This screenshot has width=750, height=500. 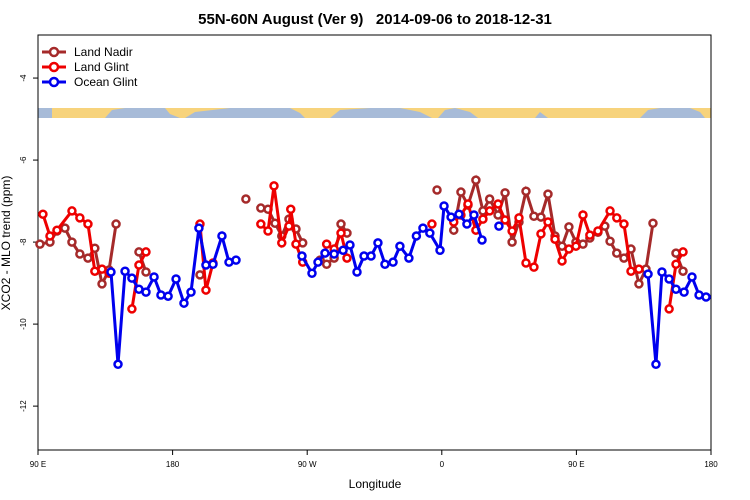 What do you see at coordinates (374, 113) in the screenshot?
I see `map-strip` at bounding box center [374, 113].